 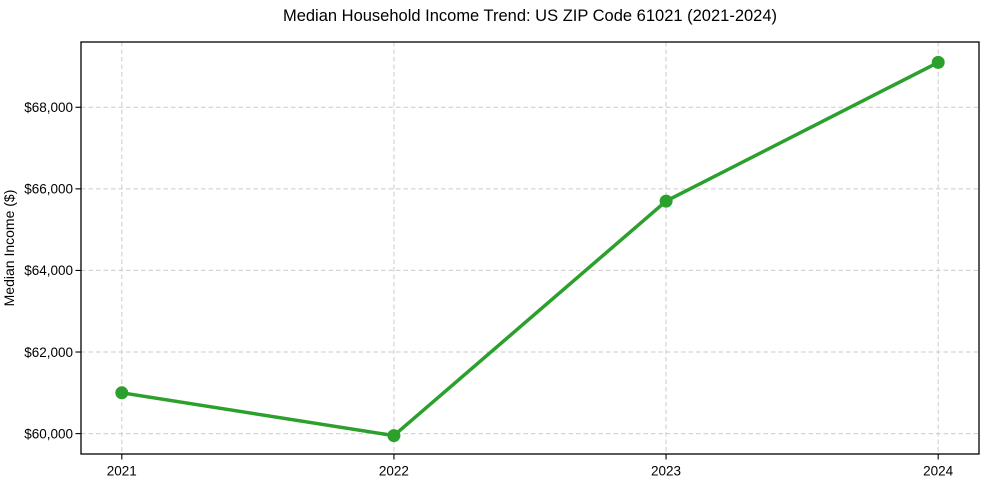 What do you see at coordinates (48, 107) in the screenshot?
I see `y-tick-label: $68,000` at bounding box center [48, 107].